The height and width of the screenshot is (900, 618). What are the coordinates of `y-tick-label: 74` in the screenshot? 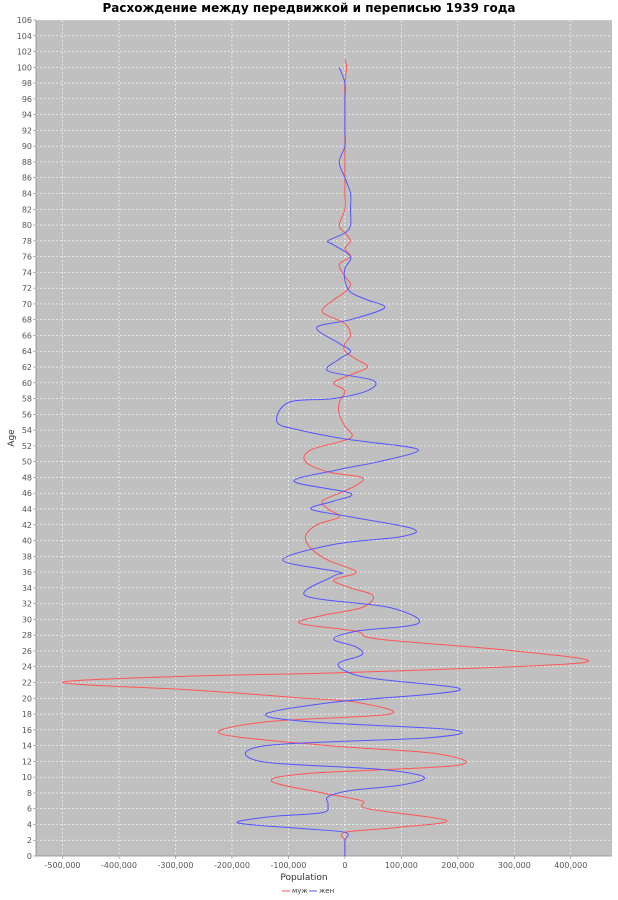 It's located at (27, 272).